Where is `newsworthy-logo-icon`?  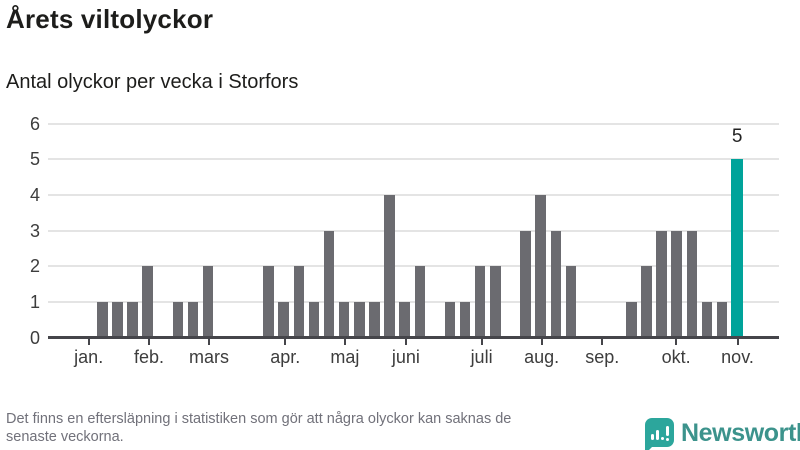
newsworthy-logo-icon is located at coordinates (659, 432).